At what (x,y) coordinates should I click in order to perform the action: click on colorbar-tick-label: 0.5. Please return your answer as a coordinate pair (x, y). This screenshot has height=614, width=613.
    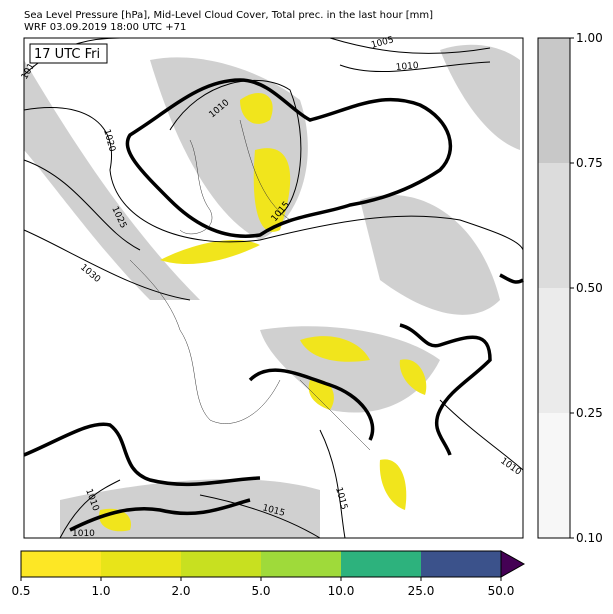
    Looking at the image, I should click on (20, 591).